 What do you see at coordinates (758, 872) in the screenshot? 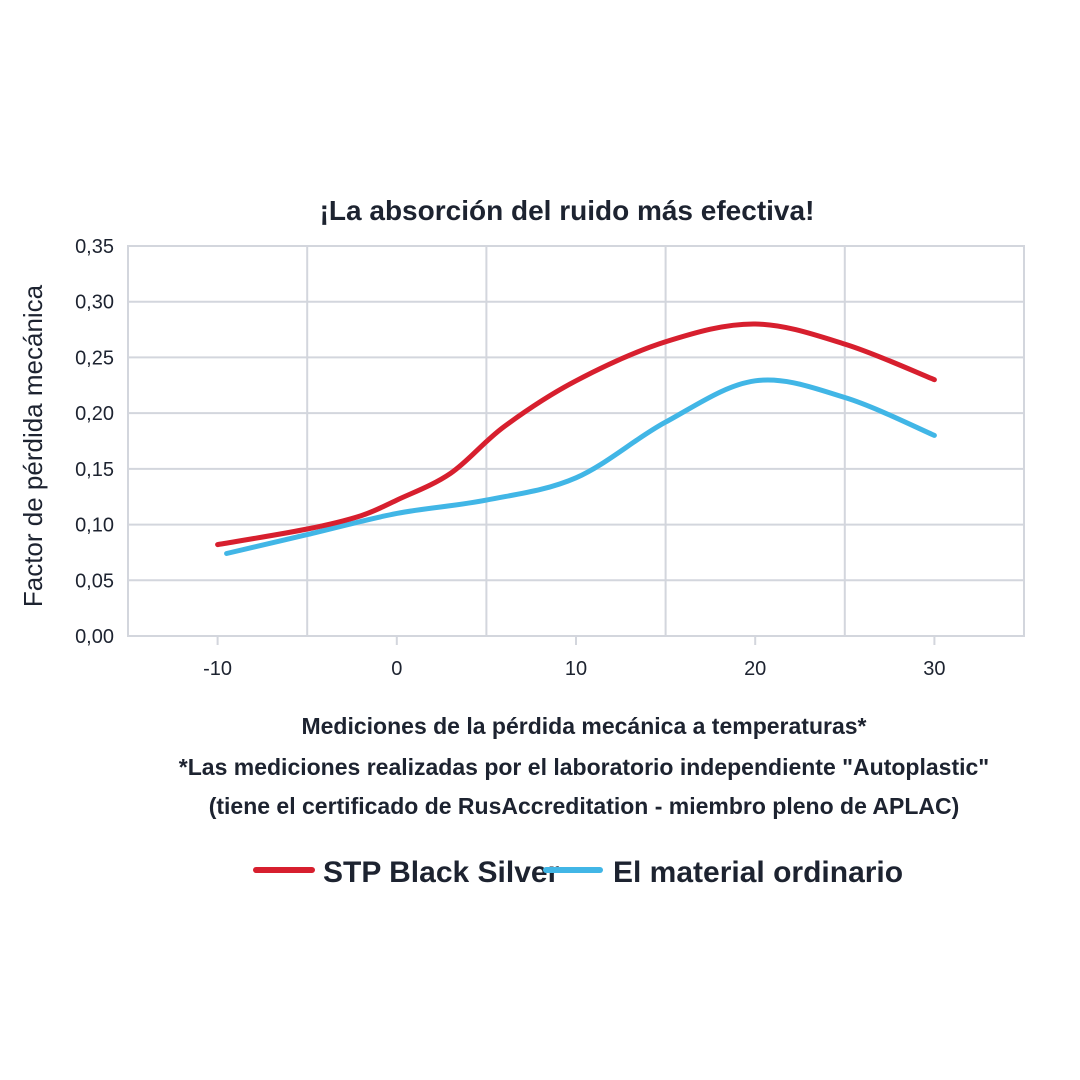
I see `legend-label-el-material-ordinario: El material ordinario` at bounding box center [758, 872].